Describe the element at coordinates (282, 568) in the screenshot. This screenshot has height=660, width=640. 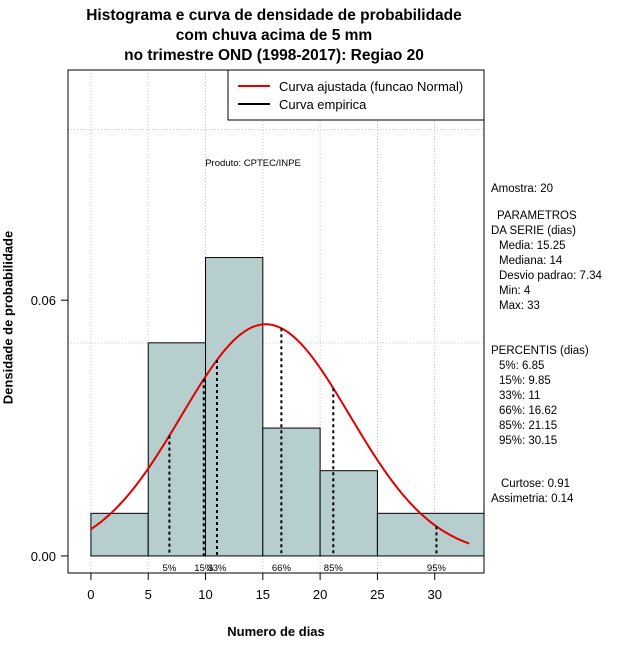
I see `percentile-label-3: 66%` at that location.